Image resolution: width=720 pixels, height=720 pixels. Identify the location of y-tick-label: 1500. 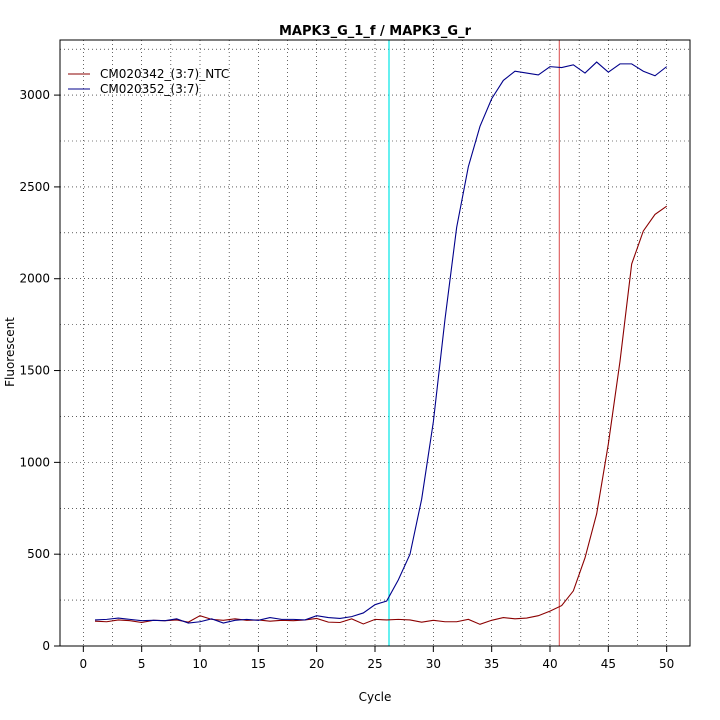
(34, 371).